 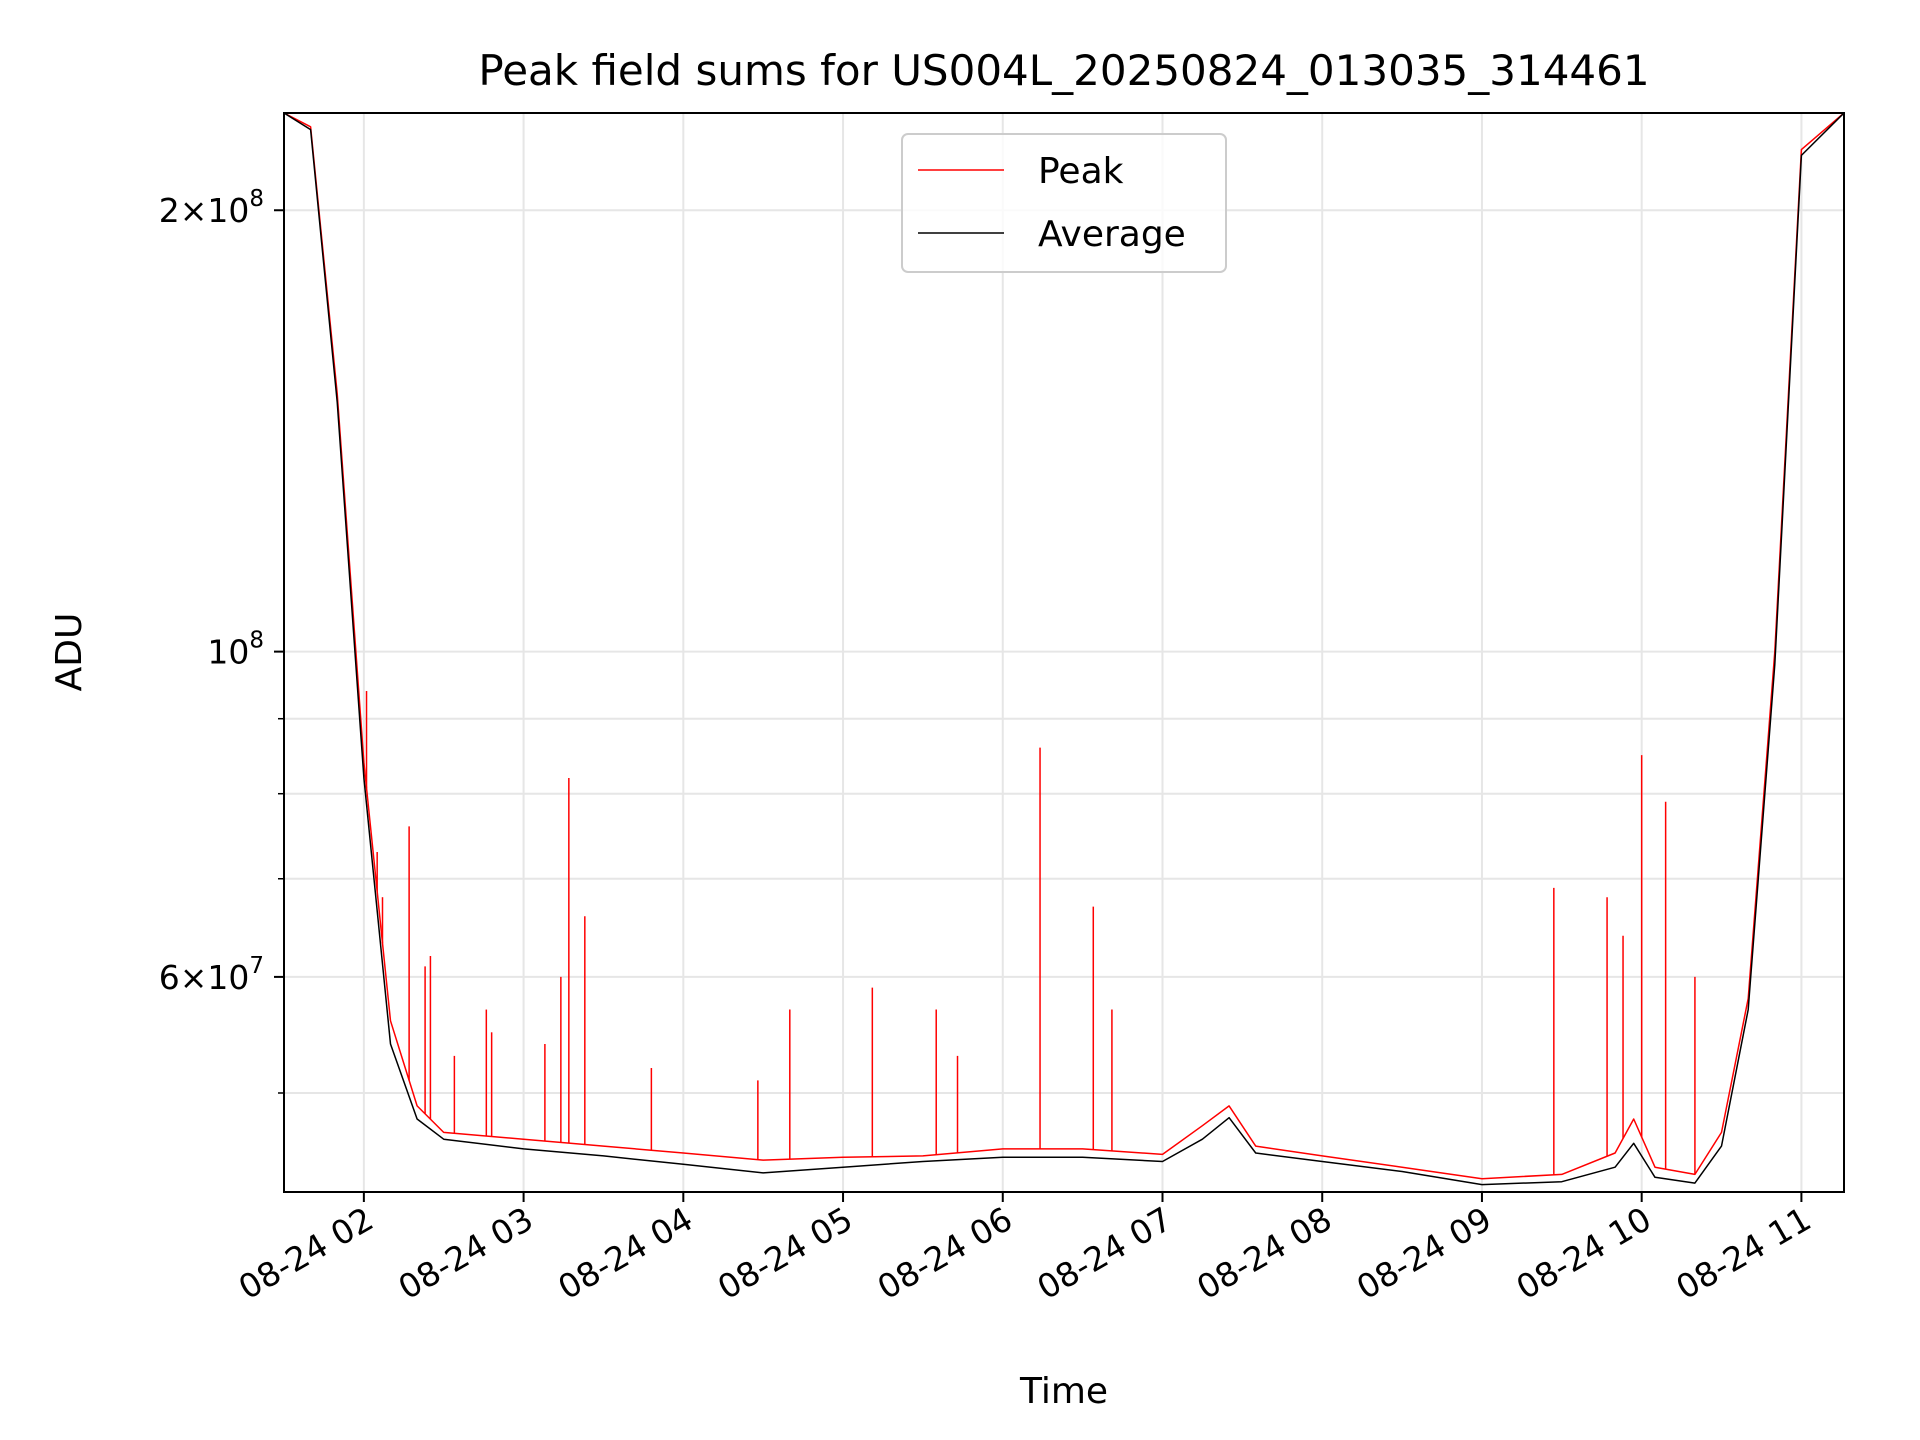 I want to click on legend: Peak Average, so click(x=1064, y=203).